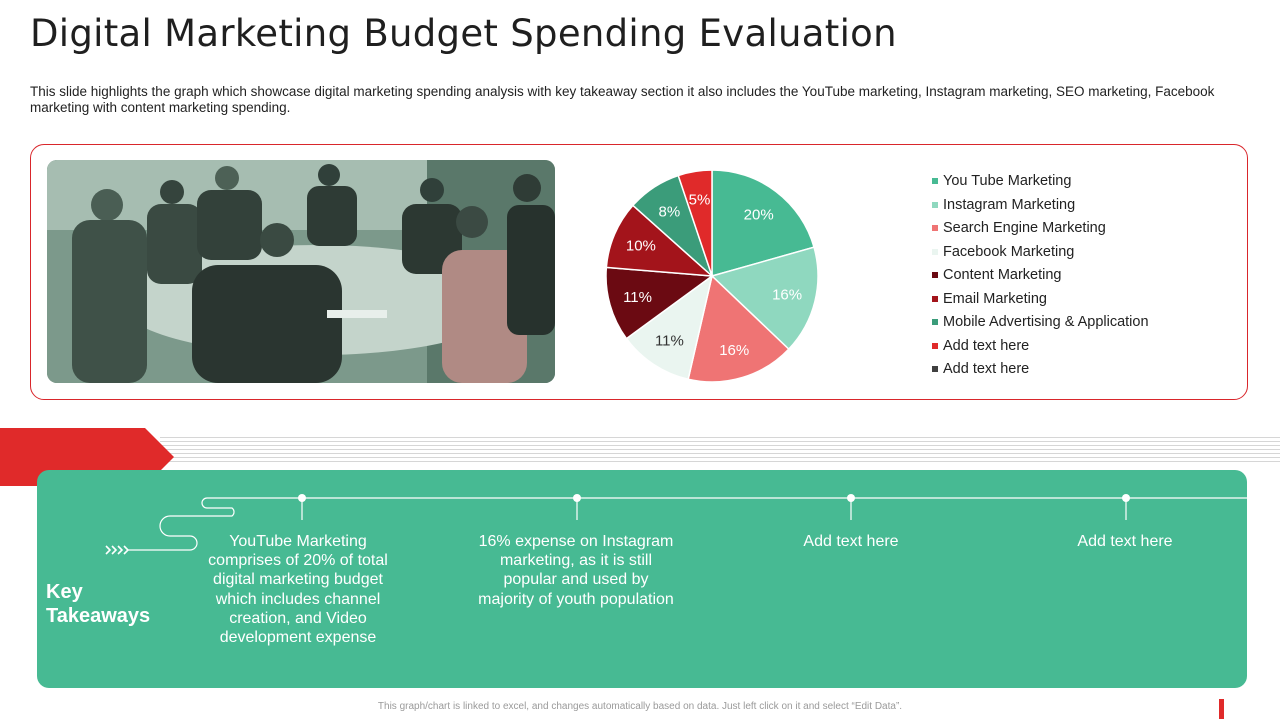 This screenshot has width=1280, height=720. What do you see at coordinates (1009, 251) in the screenshot?
I see `legend-label: Facebook Marketing` at bounding box center [1009, 251].